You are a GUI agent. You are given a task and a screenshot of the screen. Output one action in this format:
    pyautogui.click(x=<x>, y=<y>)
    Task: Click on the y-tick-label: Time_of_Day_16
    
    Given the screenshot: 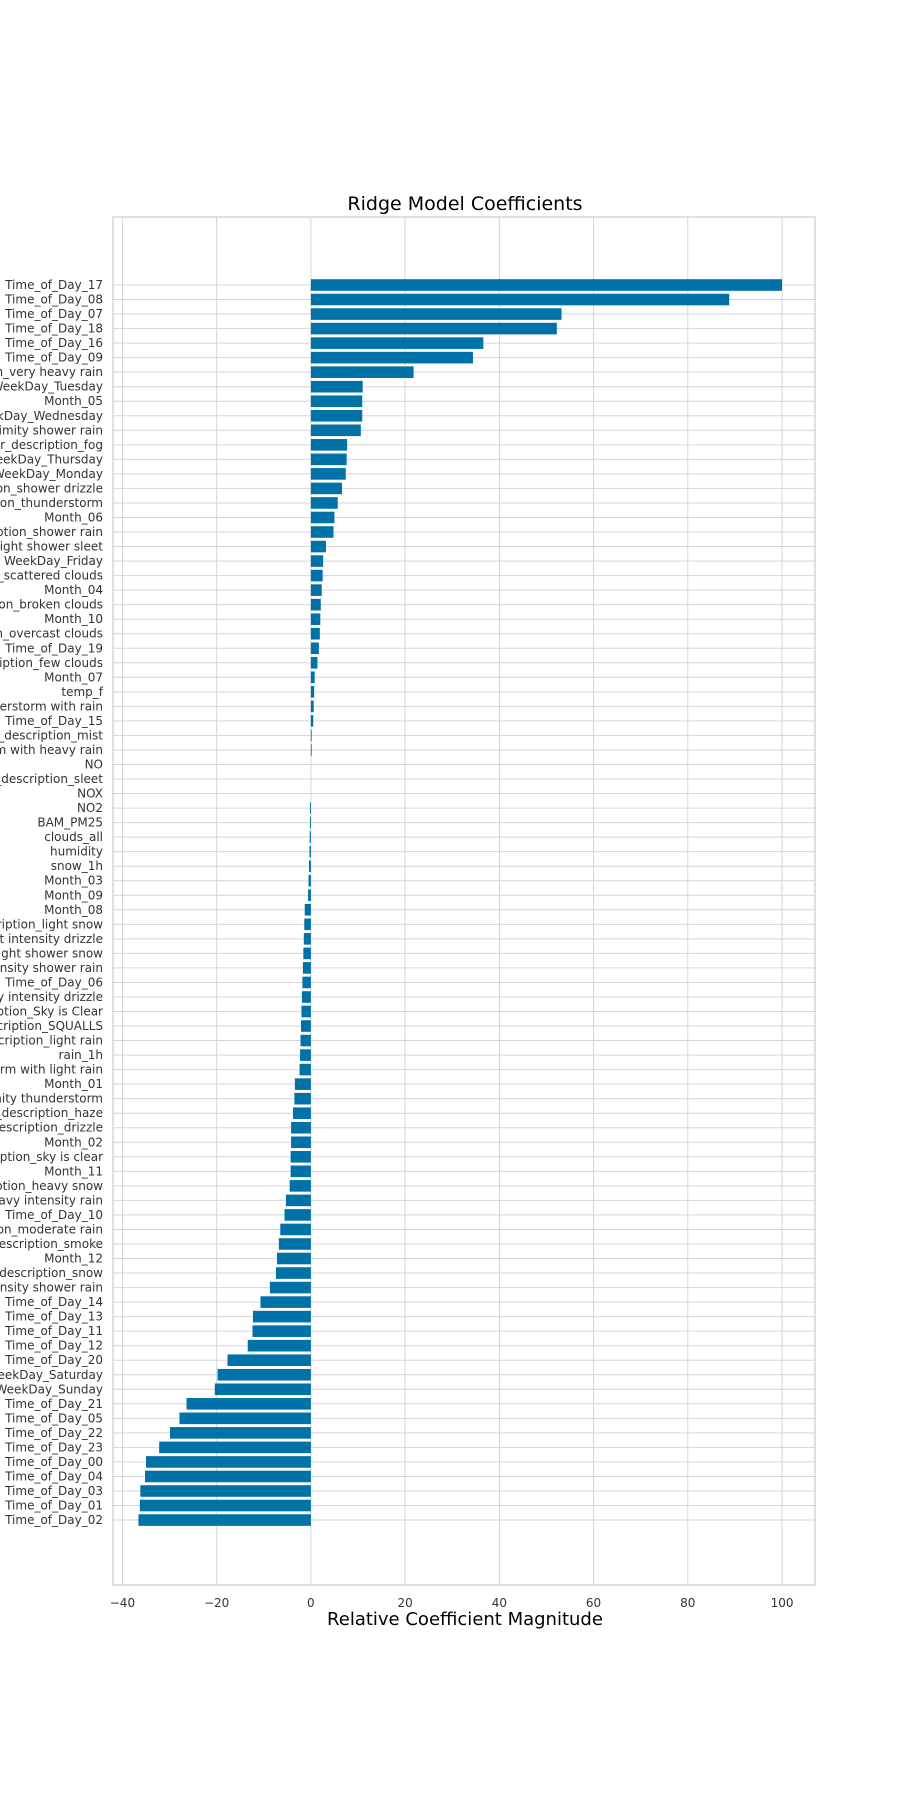 What is the action you would take?
    pyautogui.click(x=53, y=343)
    